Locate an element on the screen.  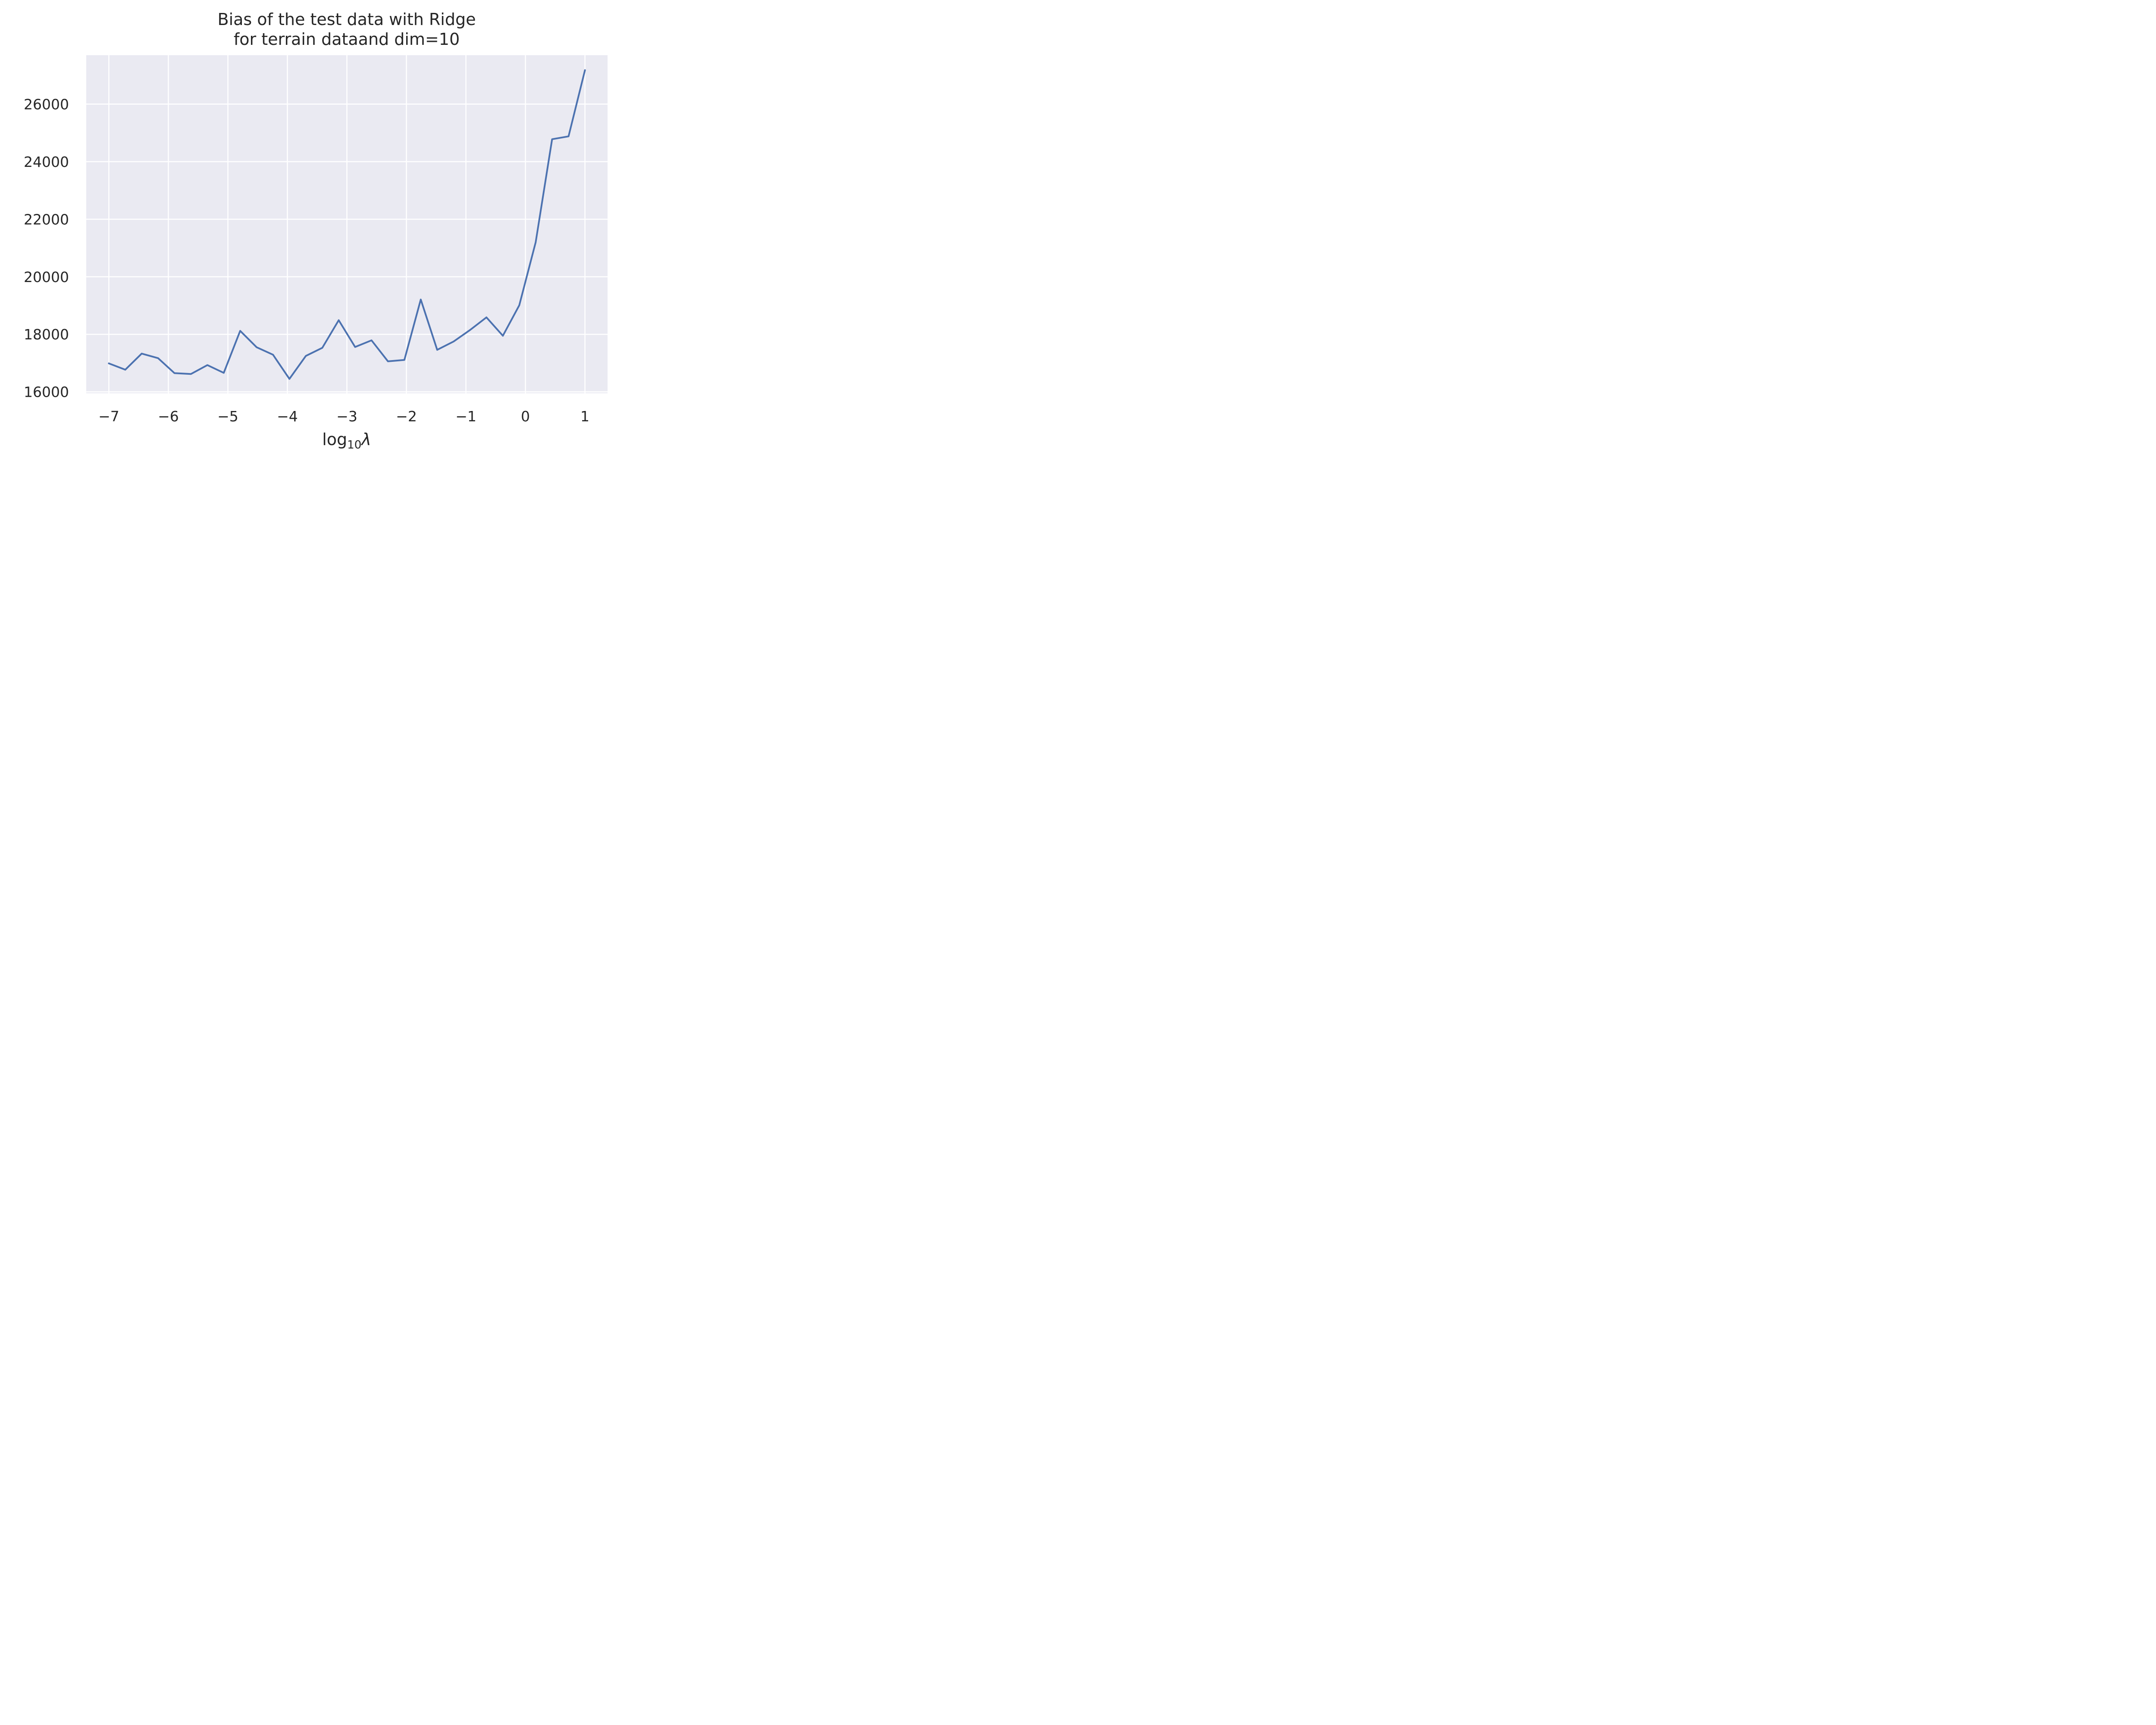
series-layer is located at coordinates (347, 224).